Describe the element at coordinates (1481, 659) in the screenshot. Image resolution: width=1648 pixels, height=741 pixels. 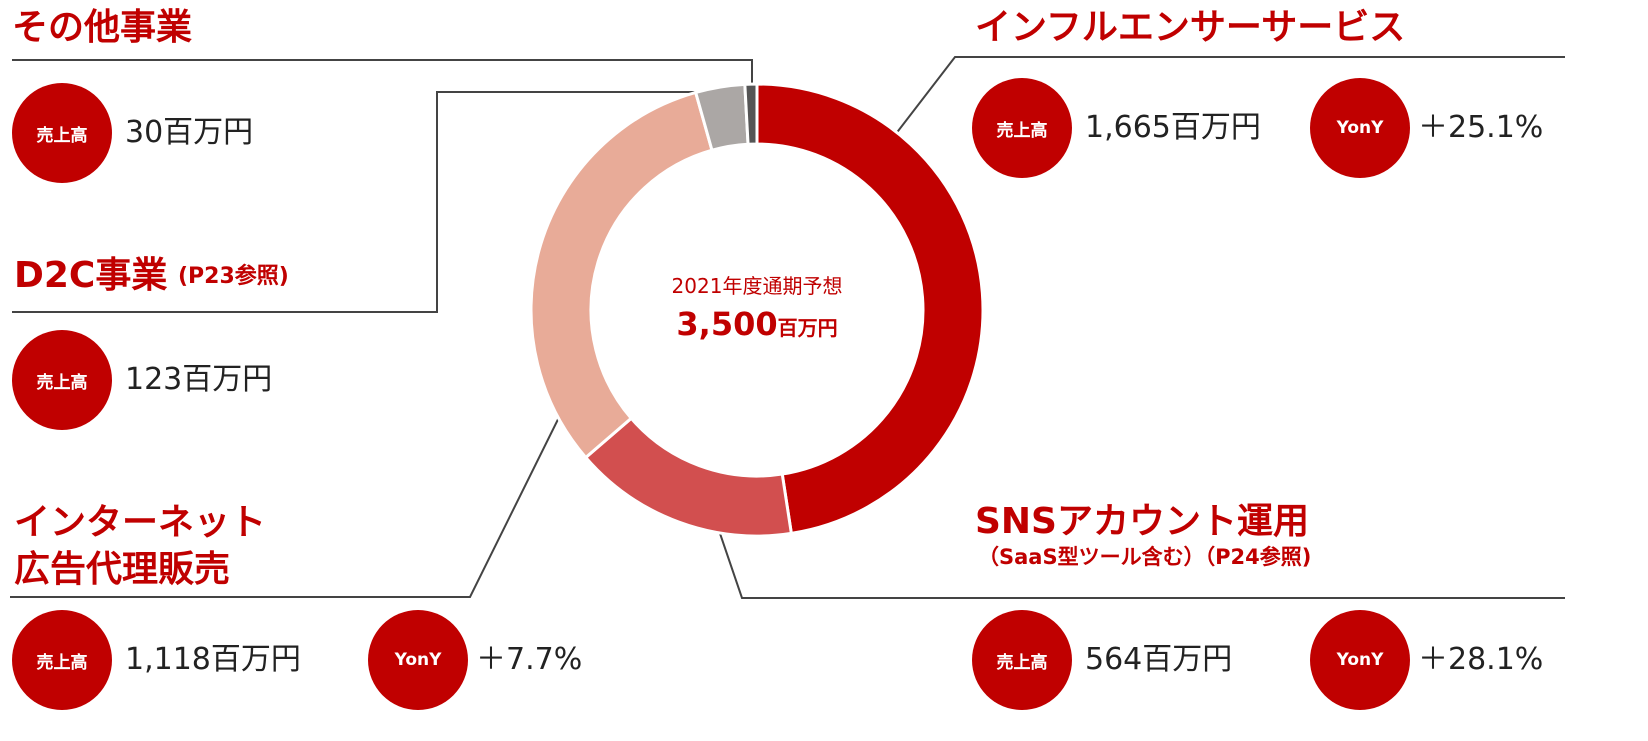
I see `yony-value: ＋28.1%` at that location.